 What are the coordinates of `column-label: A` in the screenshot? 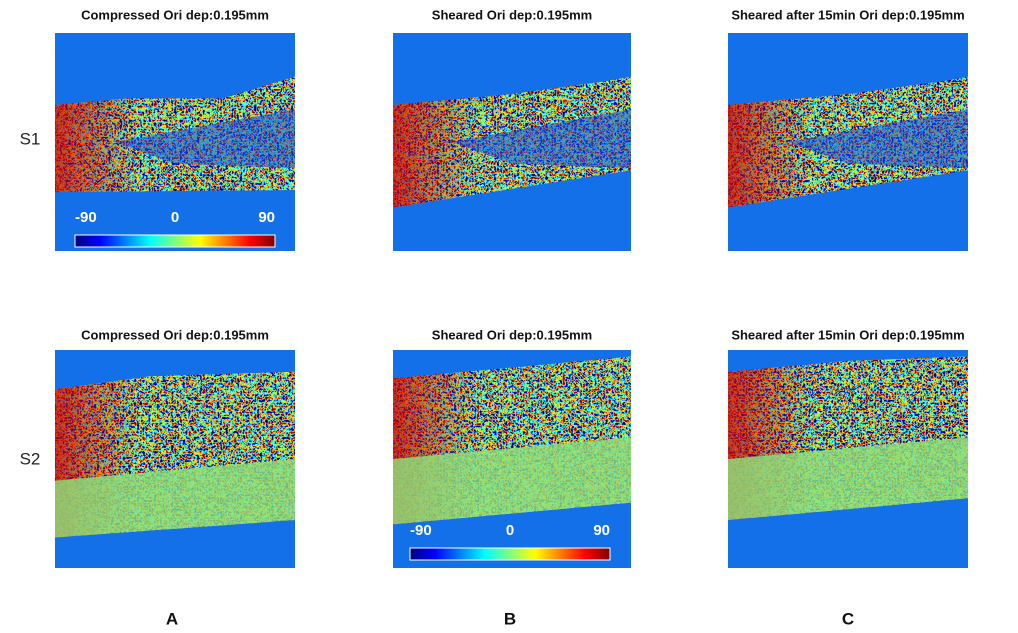 It's located at (172, 618).